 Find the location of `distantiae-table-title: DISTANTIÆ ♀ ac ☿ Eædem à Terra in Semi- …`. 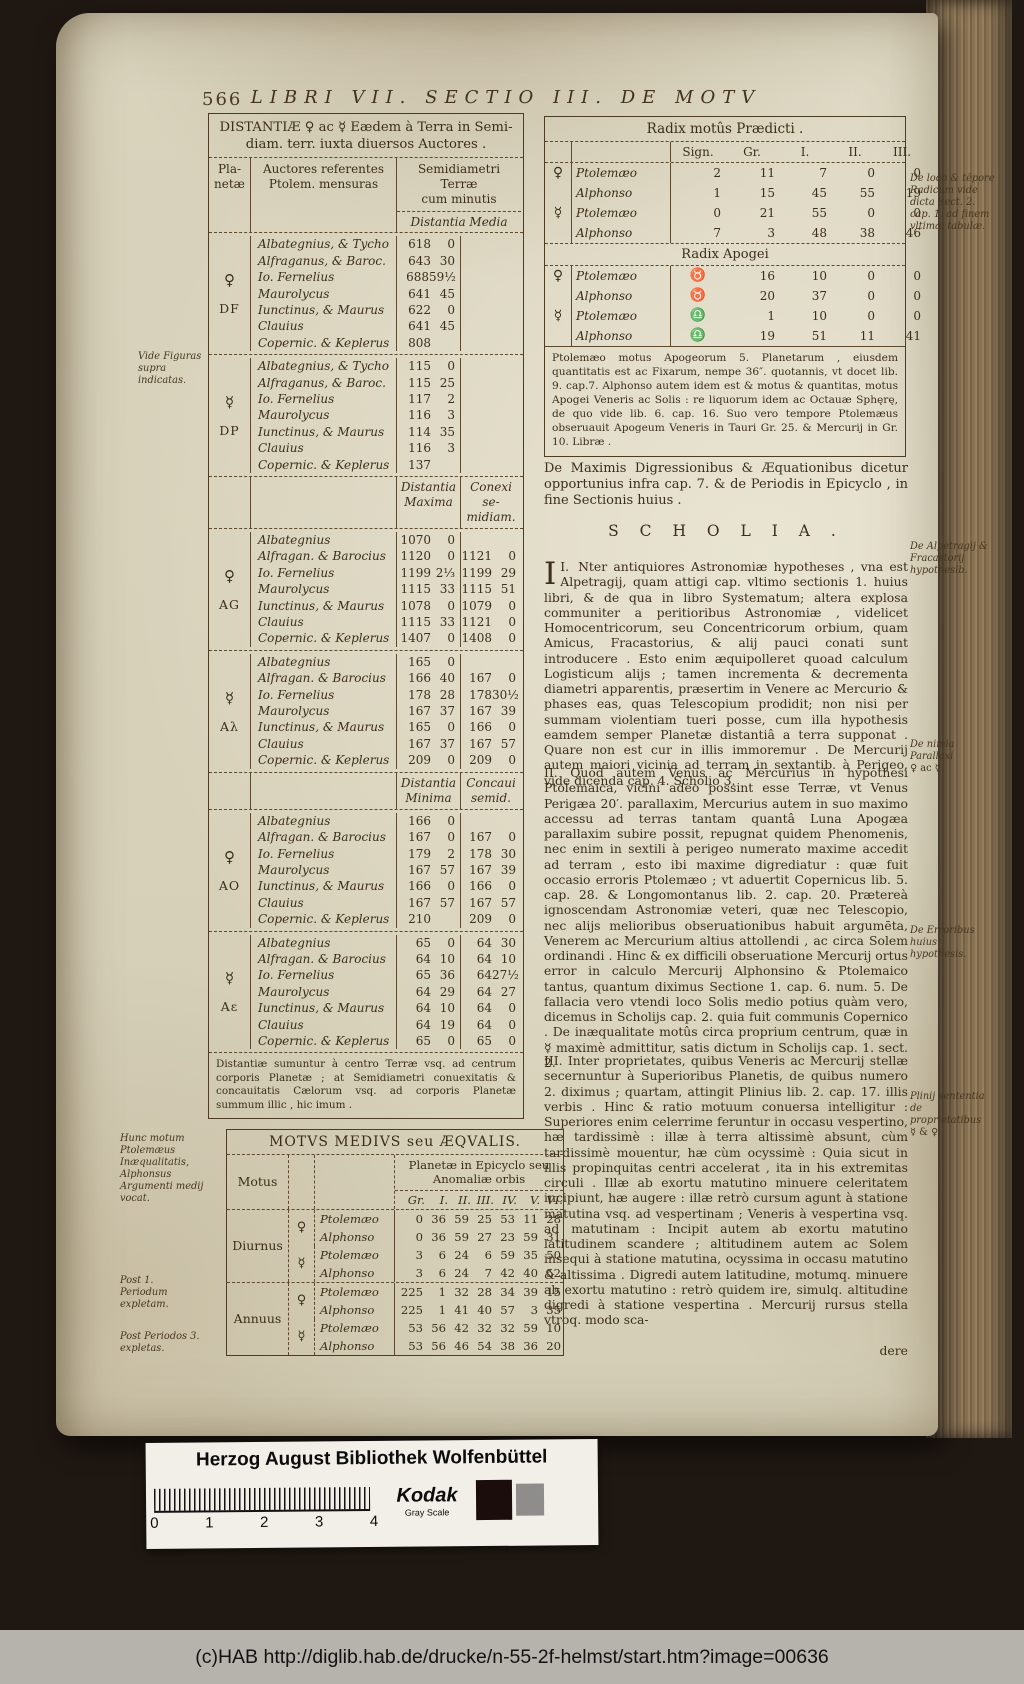

distantiae-table-title: DISTANTIÆ ♀ ac ☿ Eædem à Terra in Semi- … is located at coordinates (366, 136).